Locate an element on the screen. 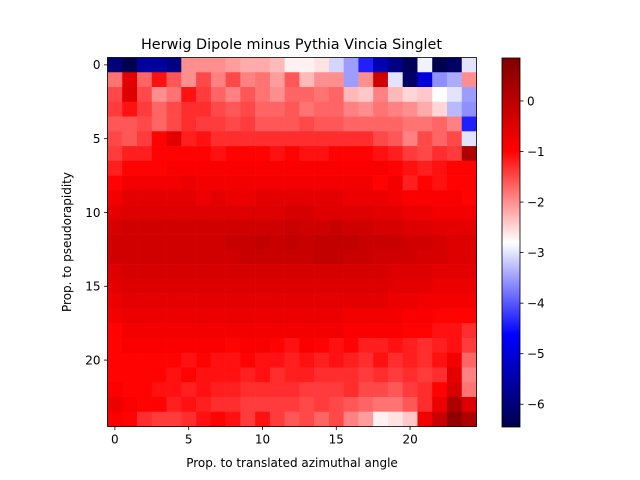 Image resolution: width=640 pixels, height=480 pixels. colorbar-tick-label: −5 is located at coordinates (536, 354).